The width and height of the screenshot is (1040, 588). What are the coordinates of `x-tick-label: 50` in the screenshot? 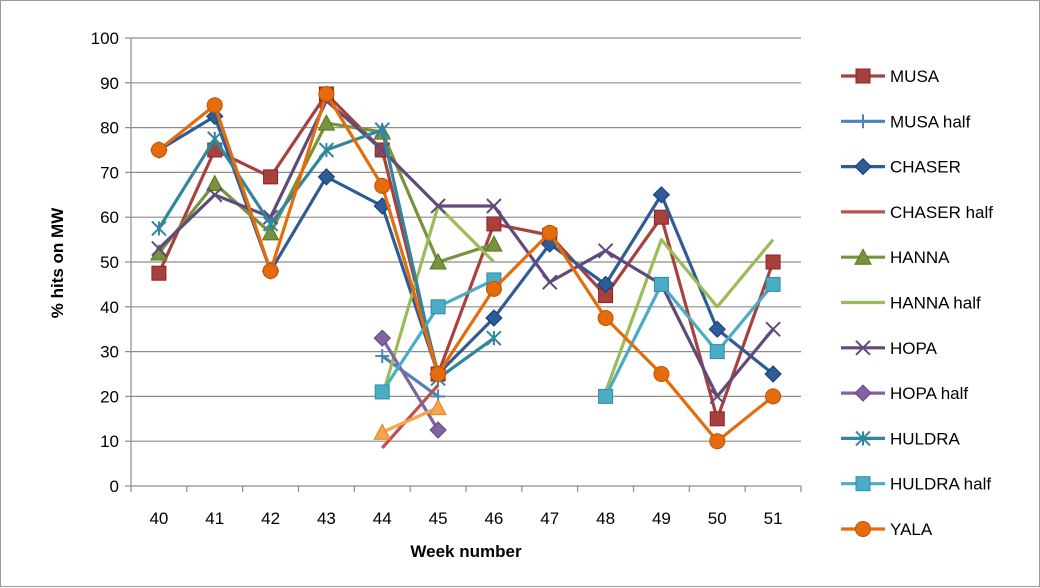 It's located at (717, 518).